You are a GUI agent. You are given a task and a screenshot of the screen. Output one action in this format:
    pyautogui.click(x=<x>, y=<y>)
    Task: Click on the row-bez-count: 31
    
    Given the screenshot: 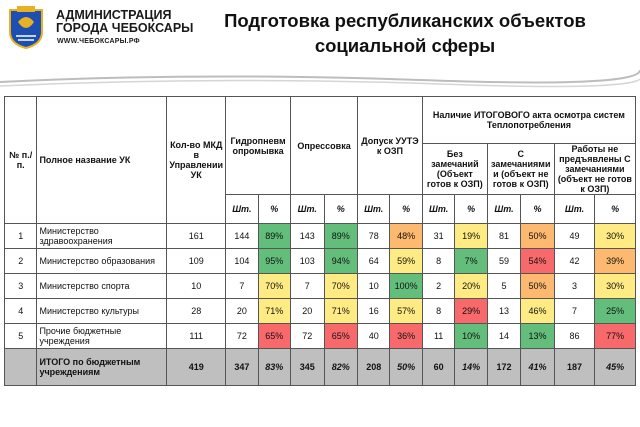 What is the action you would take?
    pyautogui.click(x=438, y=236)
    